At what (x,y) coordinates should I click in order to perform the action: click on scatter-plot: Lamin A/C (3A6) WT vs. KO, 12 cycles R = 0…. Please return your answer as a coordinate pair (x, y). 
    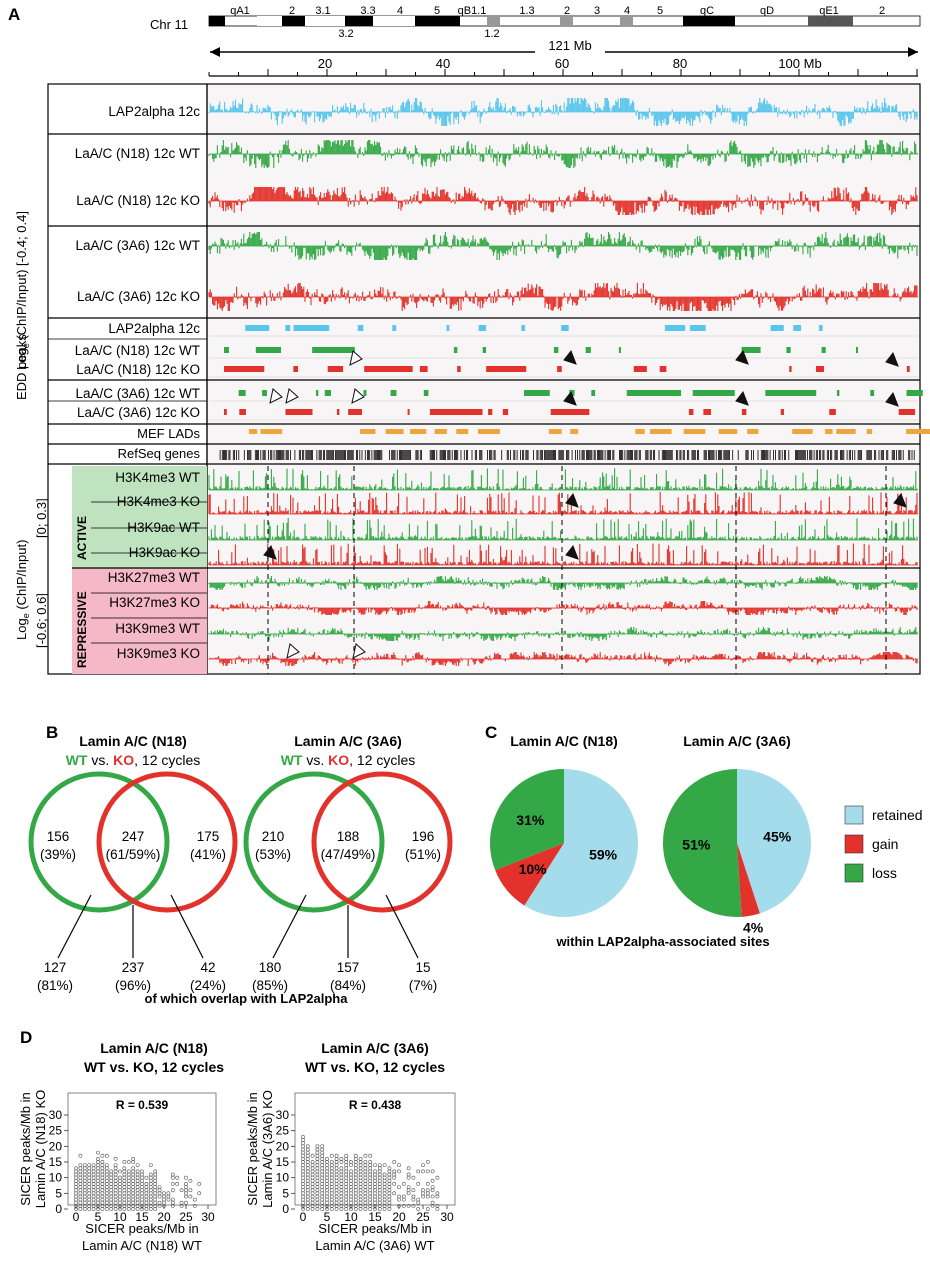
    Looking at the image, I should click on (350, 1146).